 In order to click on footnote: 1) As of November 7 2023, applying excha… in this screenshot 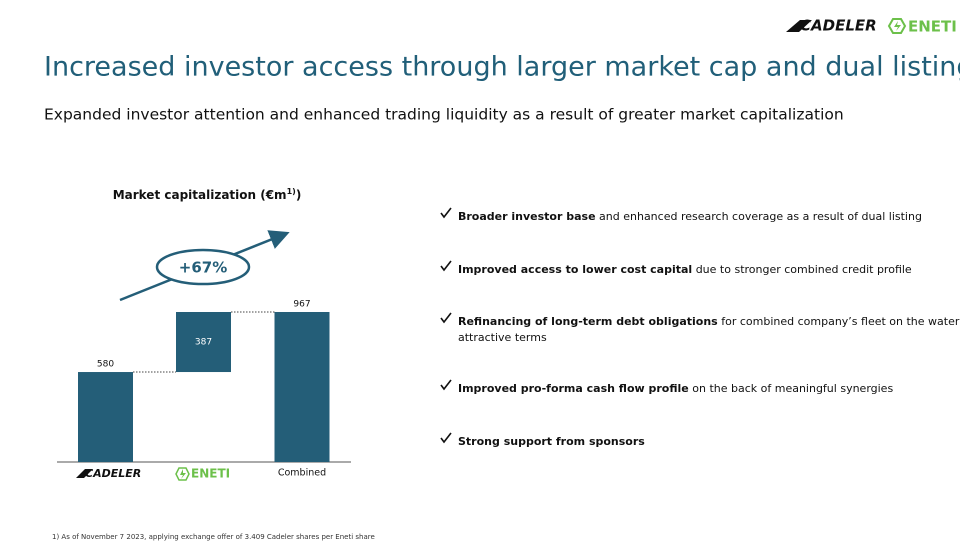, I will do `click(213, 537)`.